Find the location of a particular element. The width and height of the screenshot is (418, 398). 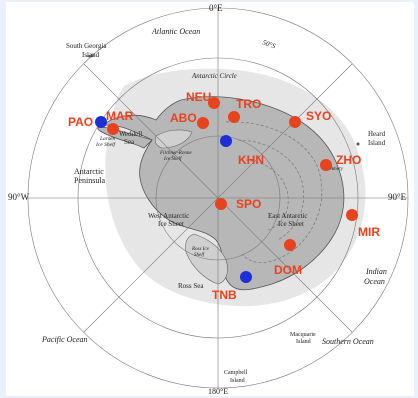

label-antarctic-circle: Antarctic Circle is located at coordinates (214, 76).